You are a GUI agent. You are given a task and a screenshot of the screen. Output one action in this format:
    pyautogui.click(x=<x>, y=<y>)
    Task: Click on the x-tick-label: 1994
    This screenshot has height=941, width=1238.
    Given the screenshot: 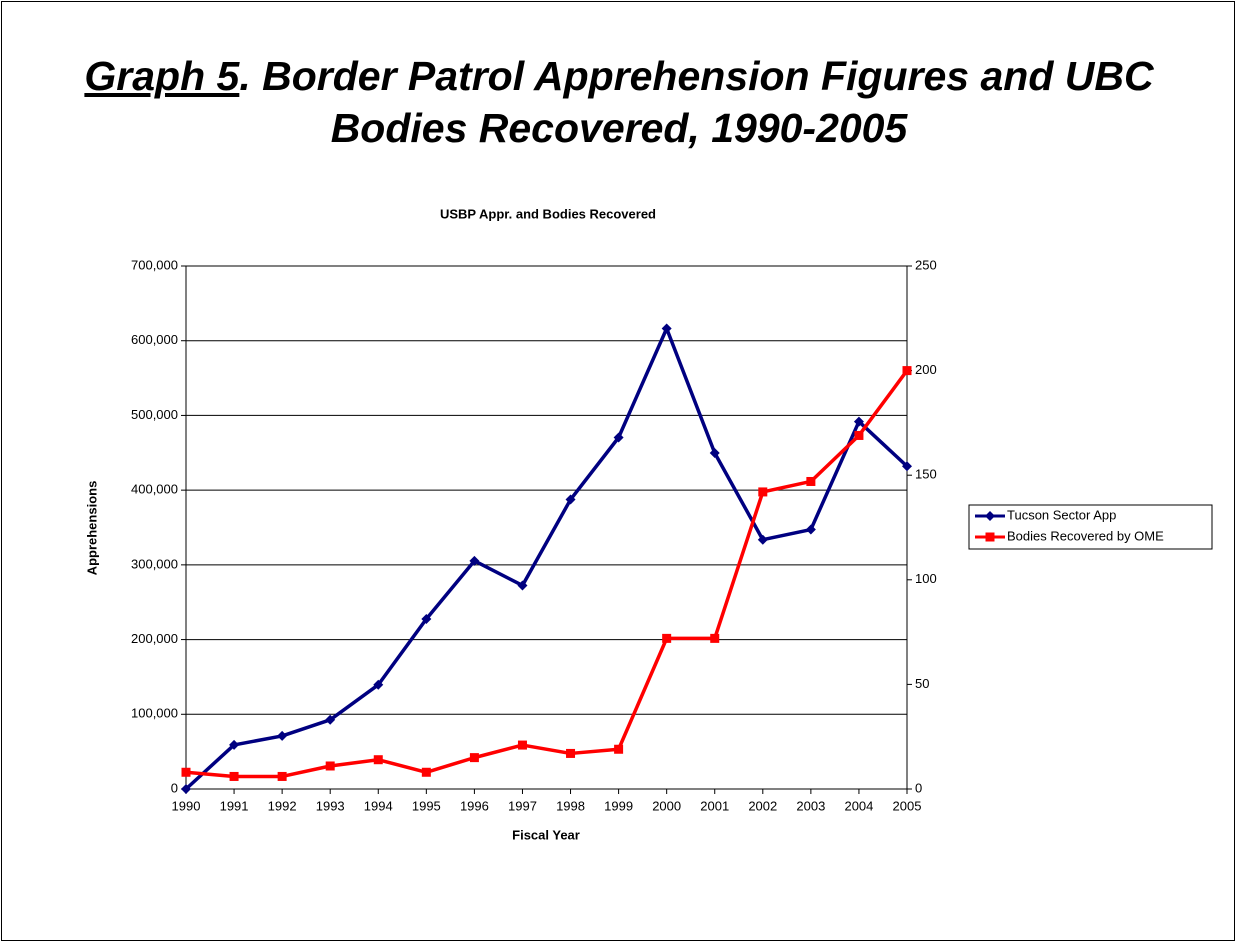 What is the action you would take?
    pyautogui.click(x=378, y=805)
    